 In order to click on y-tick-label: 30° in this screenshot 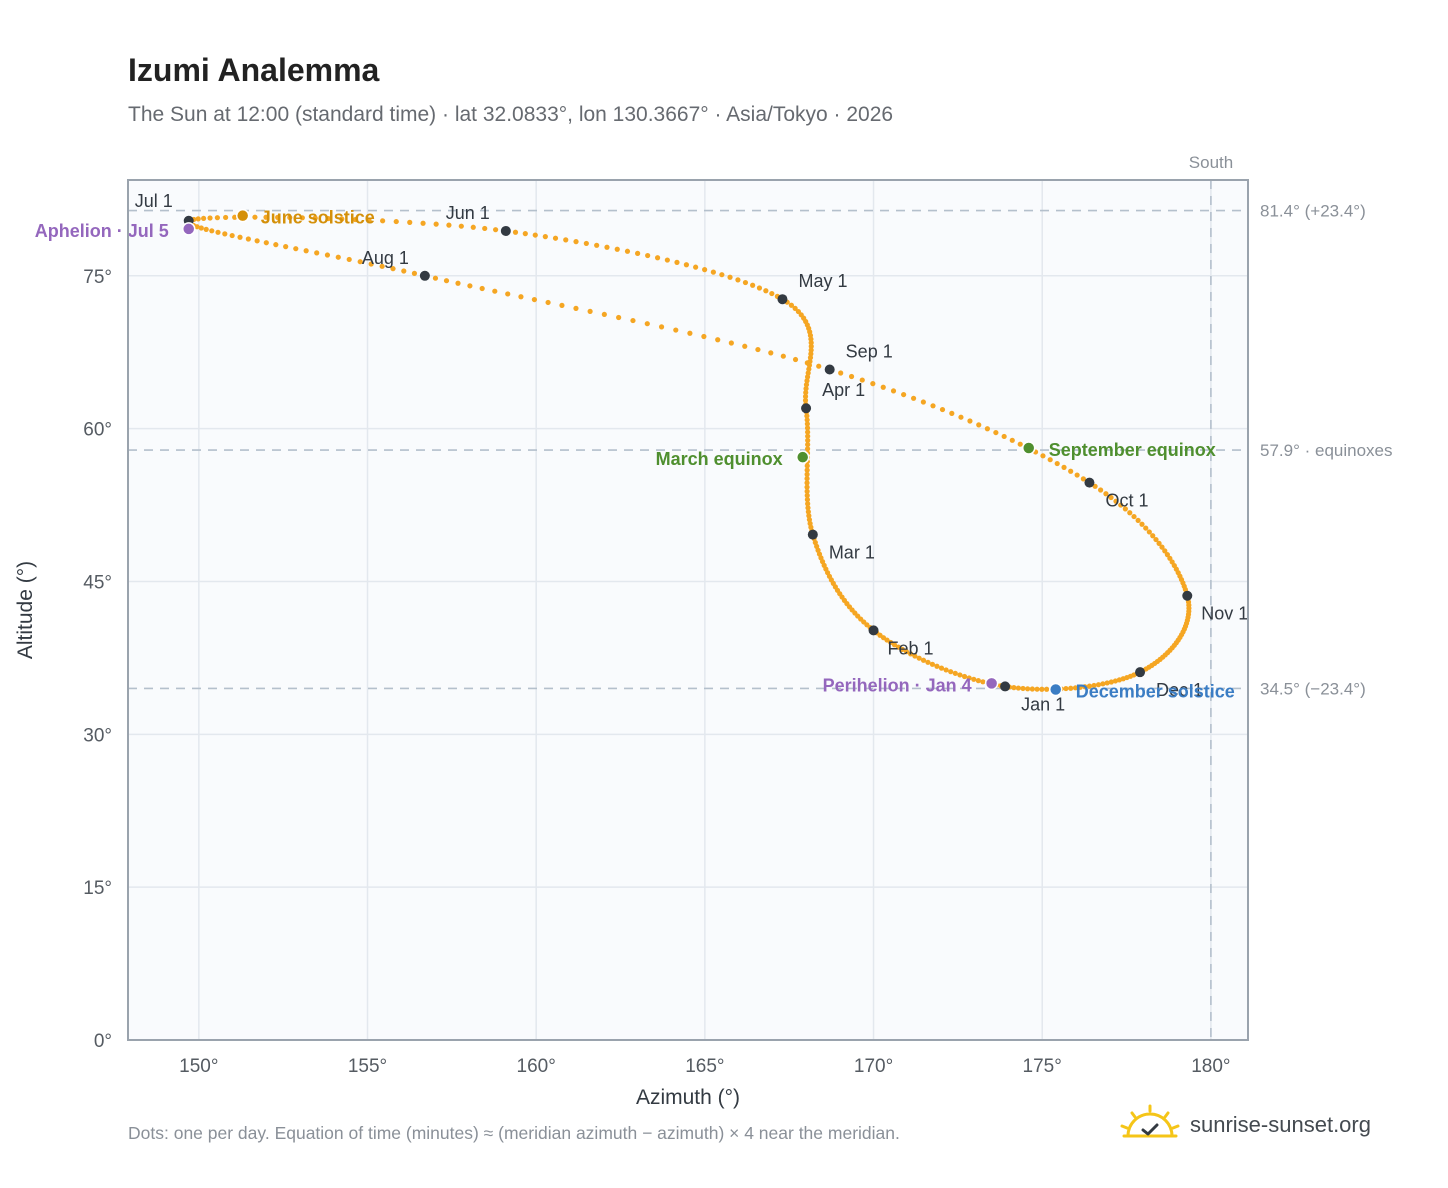, I will do `click(97, 735)`.